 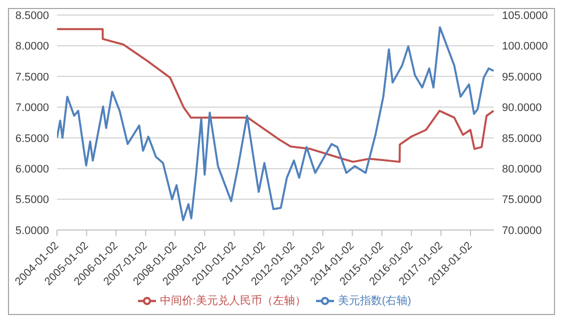 What do you see at coordinates (32, 200) in the screenshot?
I see `y-tick-label: 5.5000` at bounding box center [32, 200].